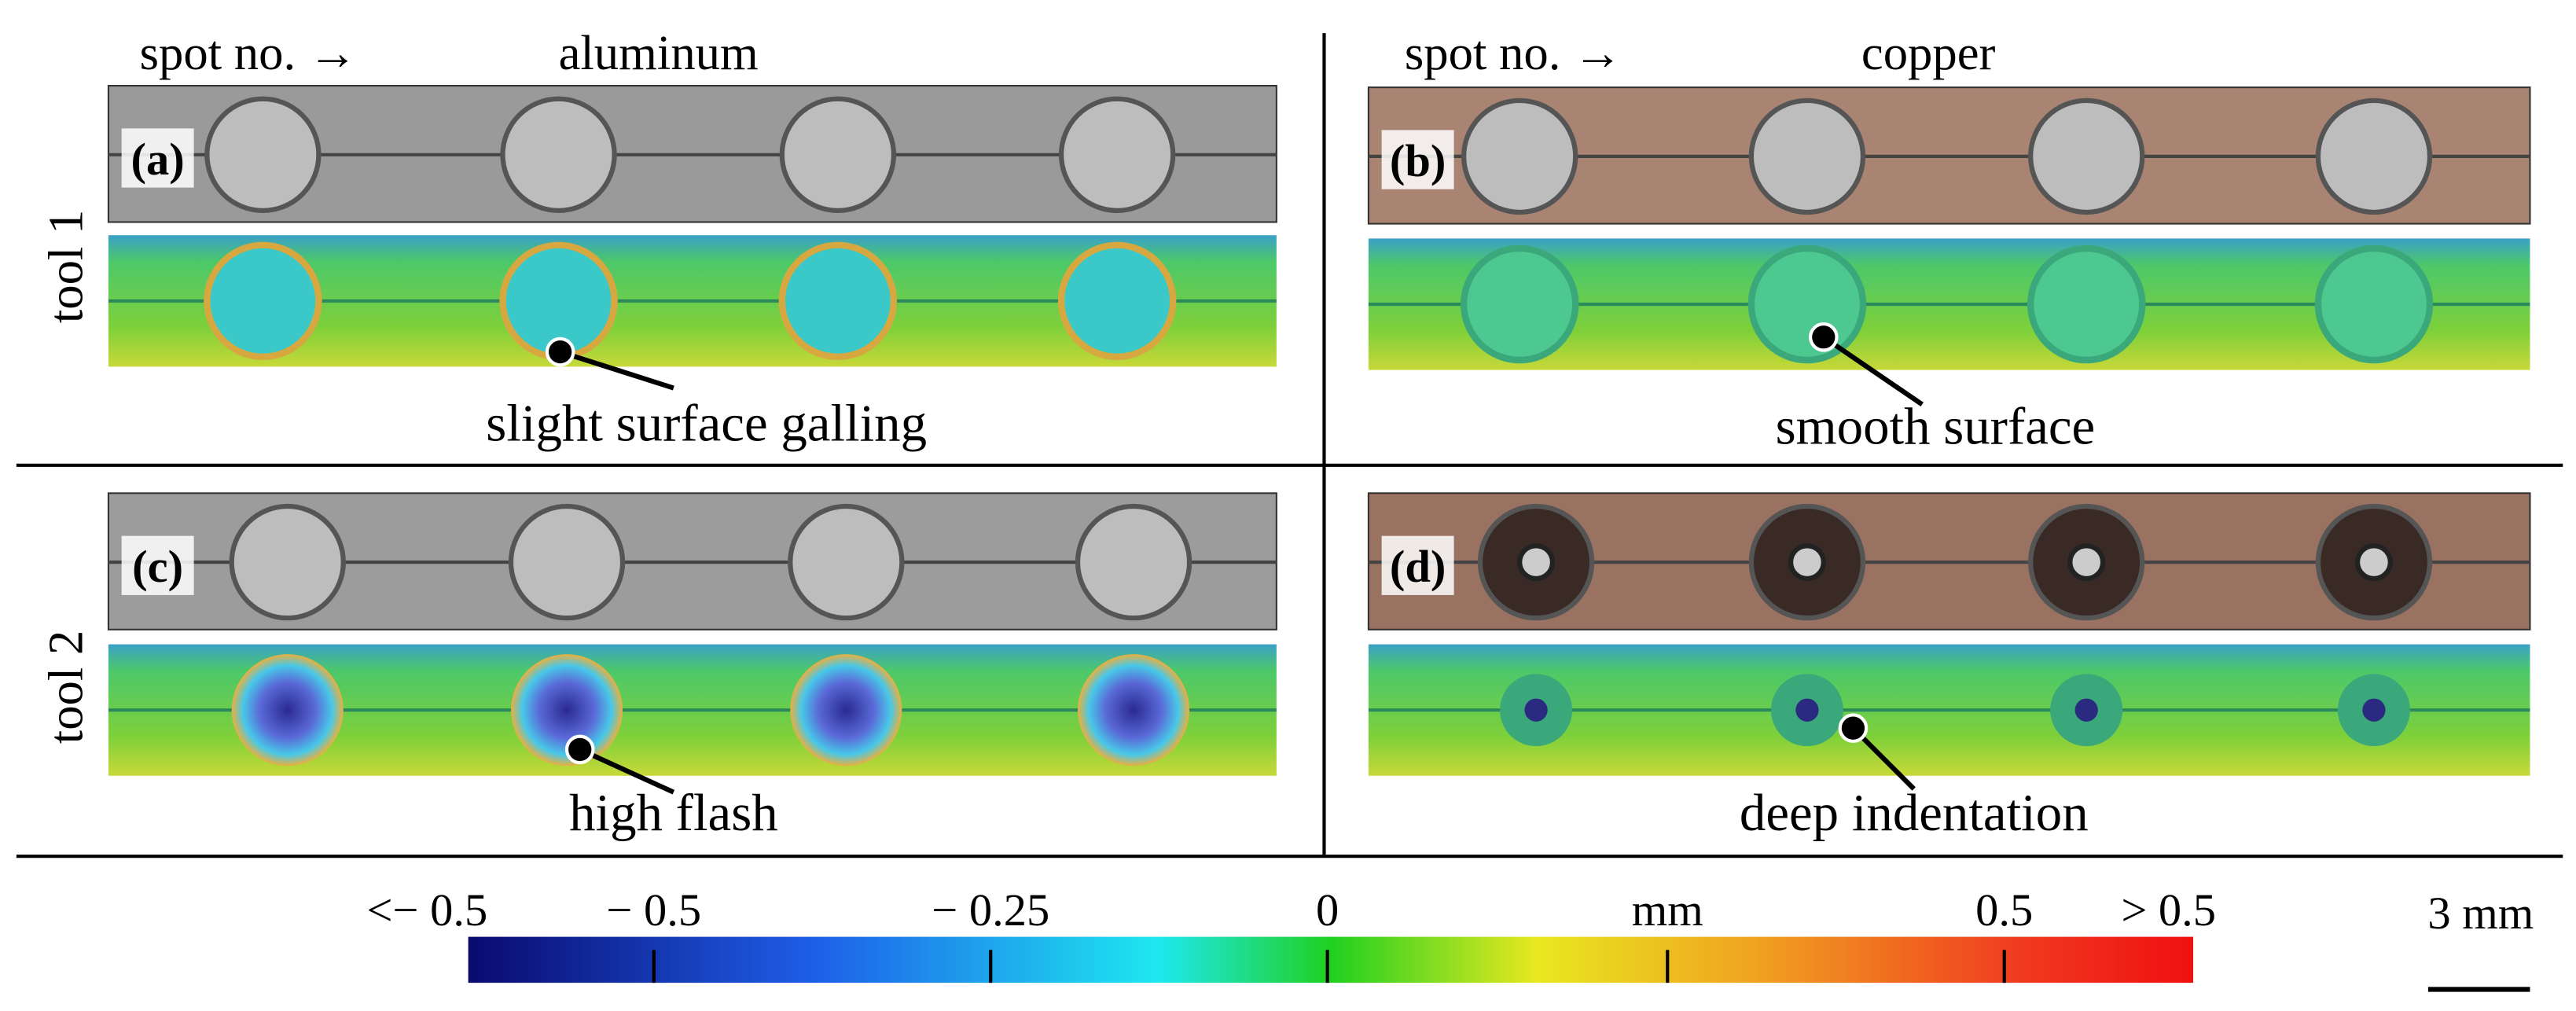 The width and height of the screenshot is (2576, 1011). I want to click on row-label: tool 2, so click(65, 687).